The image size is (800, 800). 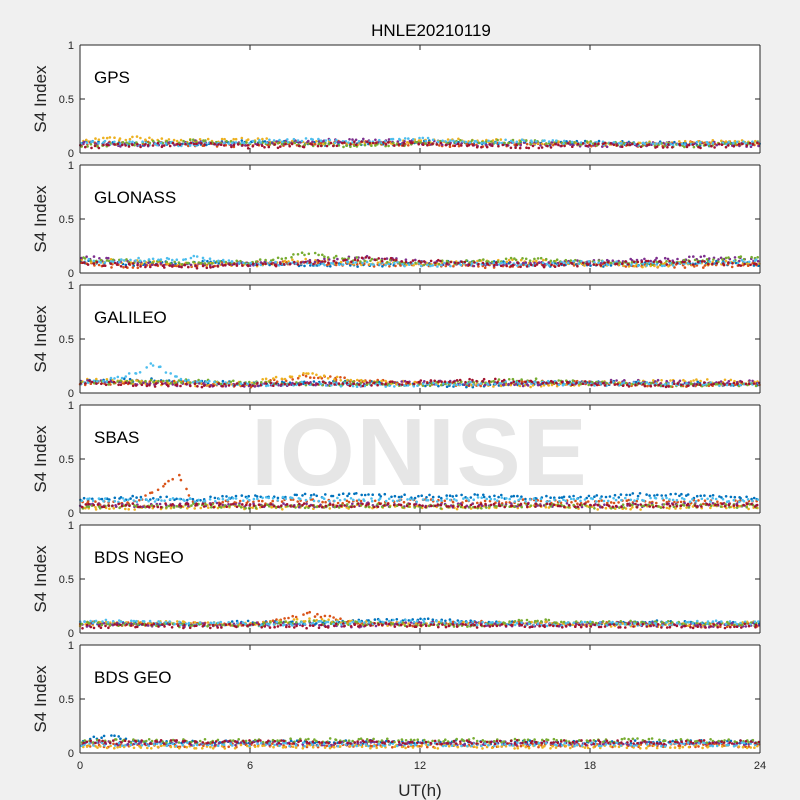 I want to click on y-axis-label: S4 Index, so click(x=40, y=219).